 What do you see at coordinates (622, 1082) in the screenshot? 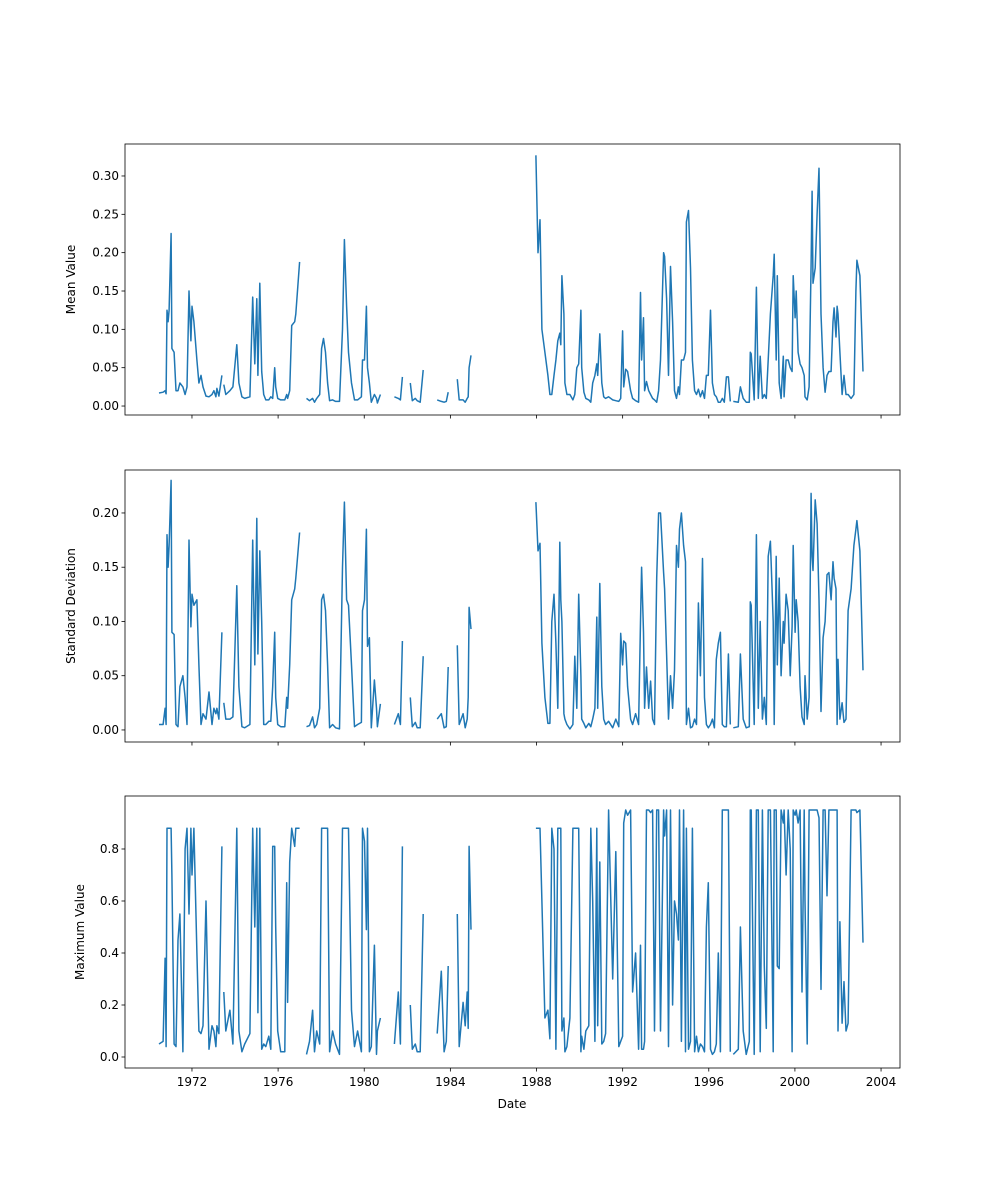
I see `x-tick-label: 1992` at bounding box center [622, 1082].